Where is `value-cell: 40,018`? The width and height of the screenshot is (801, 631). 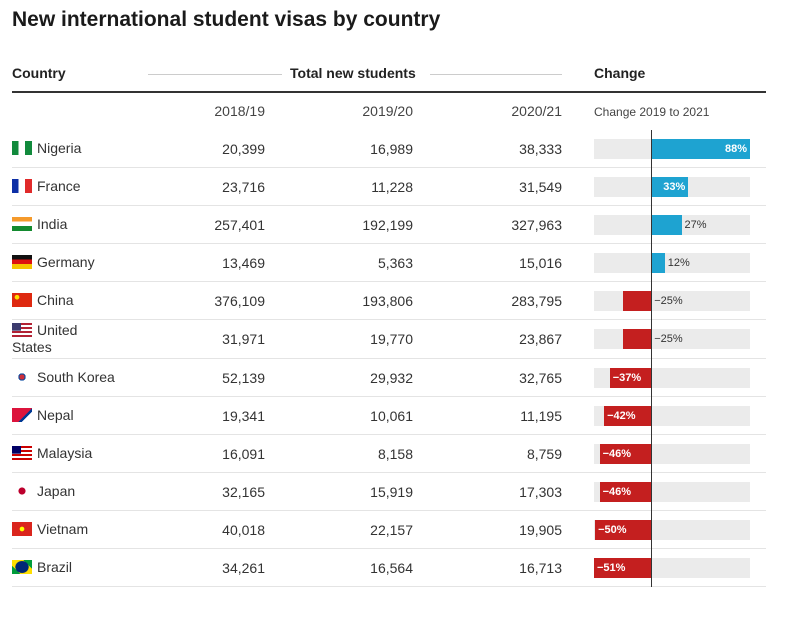 value-cell: 40,018 is located at coordinates (243, 529).